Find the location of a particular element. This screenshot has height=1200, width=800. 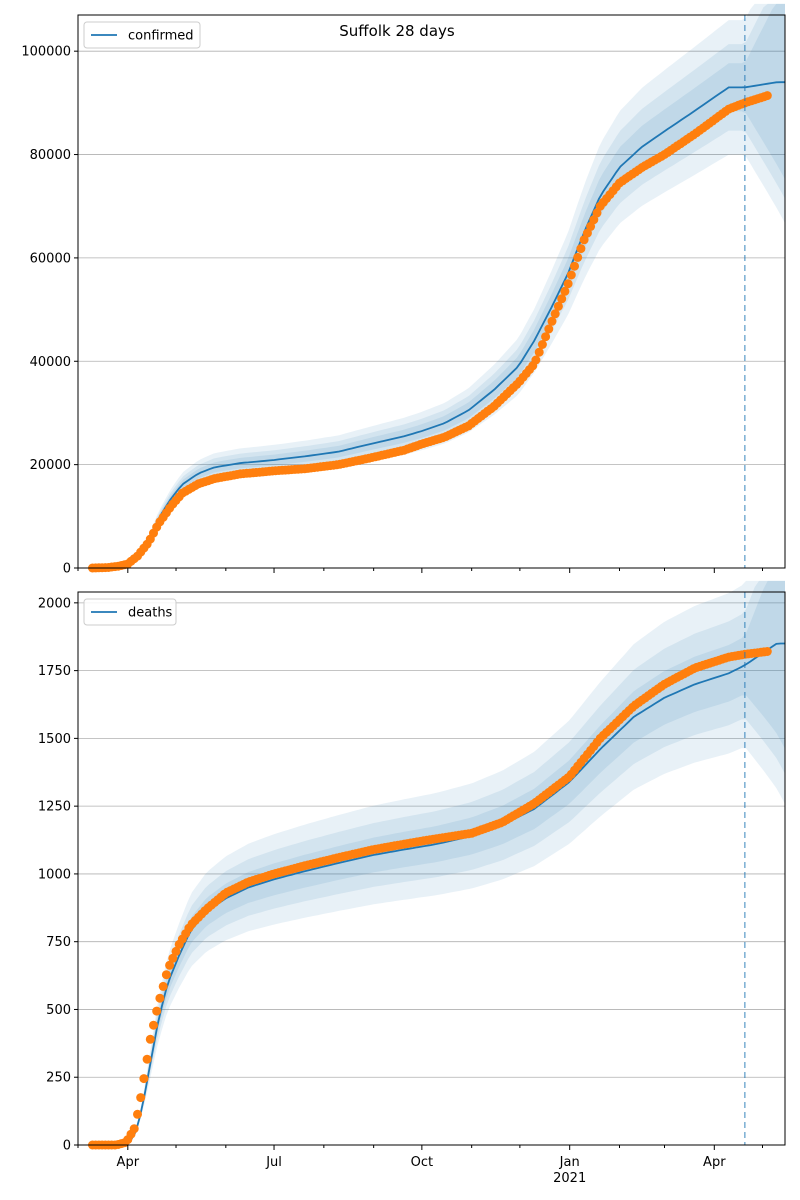

y-tick-label: 500 is located at coordinates (58, 1010).